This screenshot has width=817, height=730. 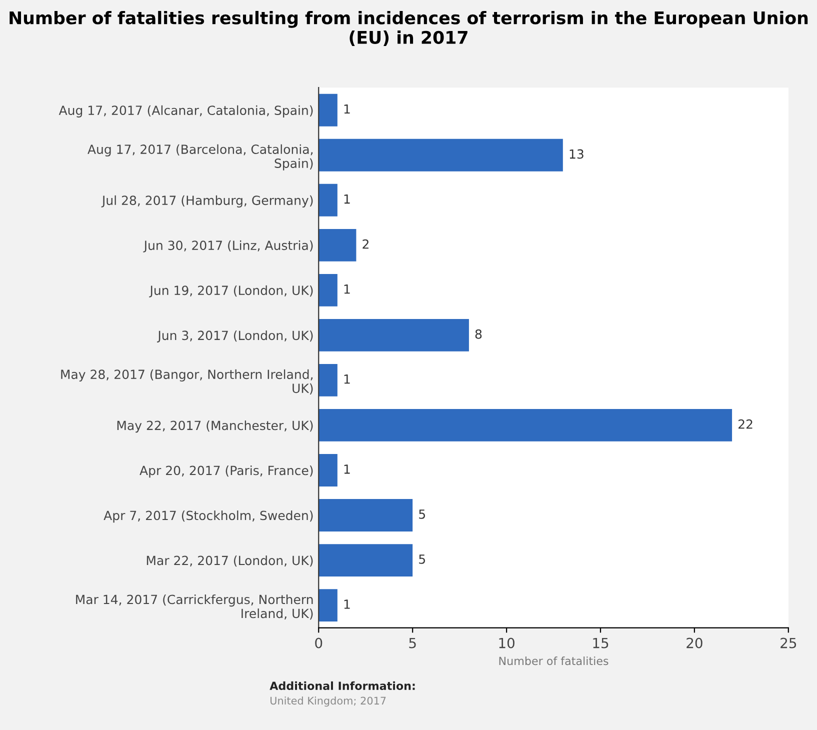 What do you see at coordinates (318, 643) in the screenshot?
I see `x-tick-label: 0` at bounding box center [318, 643].